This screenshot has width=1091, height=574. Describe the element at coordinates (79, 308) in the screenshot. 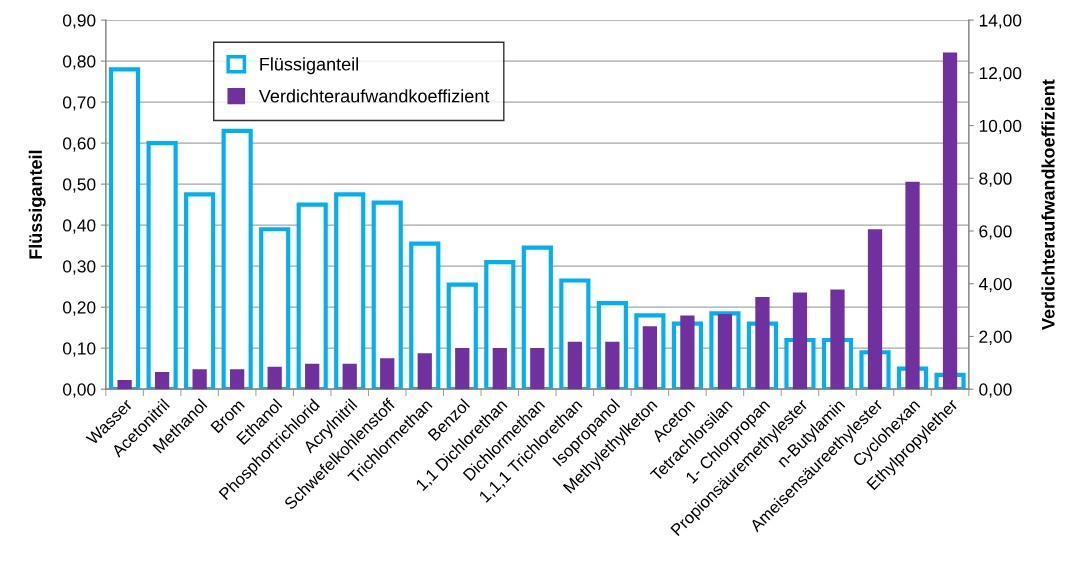

I see `y-tick-label: 0,20` at that location.